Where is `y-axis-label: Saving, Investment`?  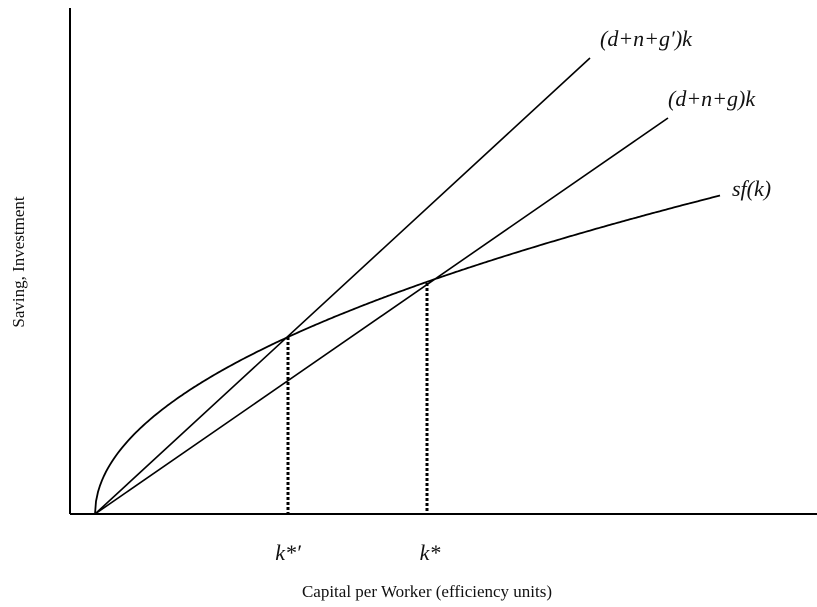
y-axis-label: Saving, Investment is located at coordinates (18, 262).